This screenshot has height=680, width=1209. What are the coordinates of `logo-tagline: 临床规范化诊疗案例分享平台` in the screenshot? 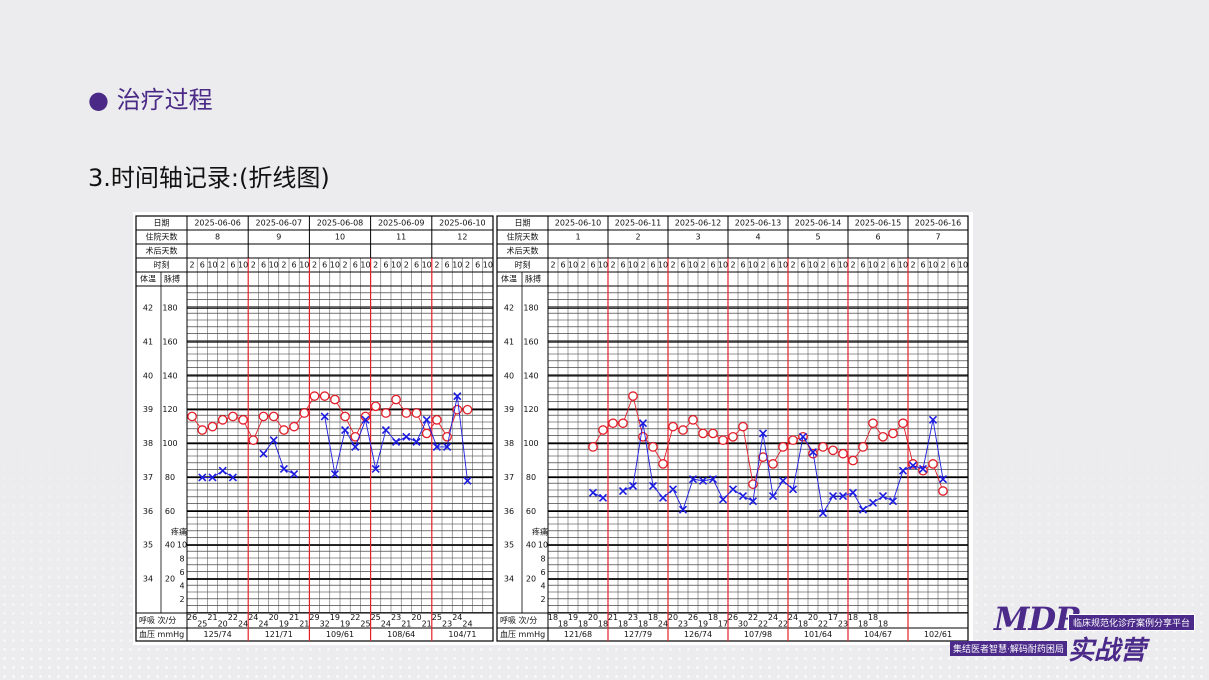 It's located at (1132, 622).